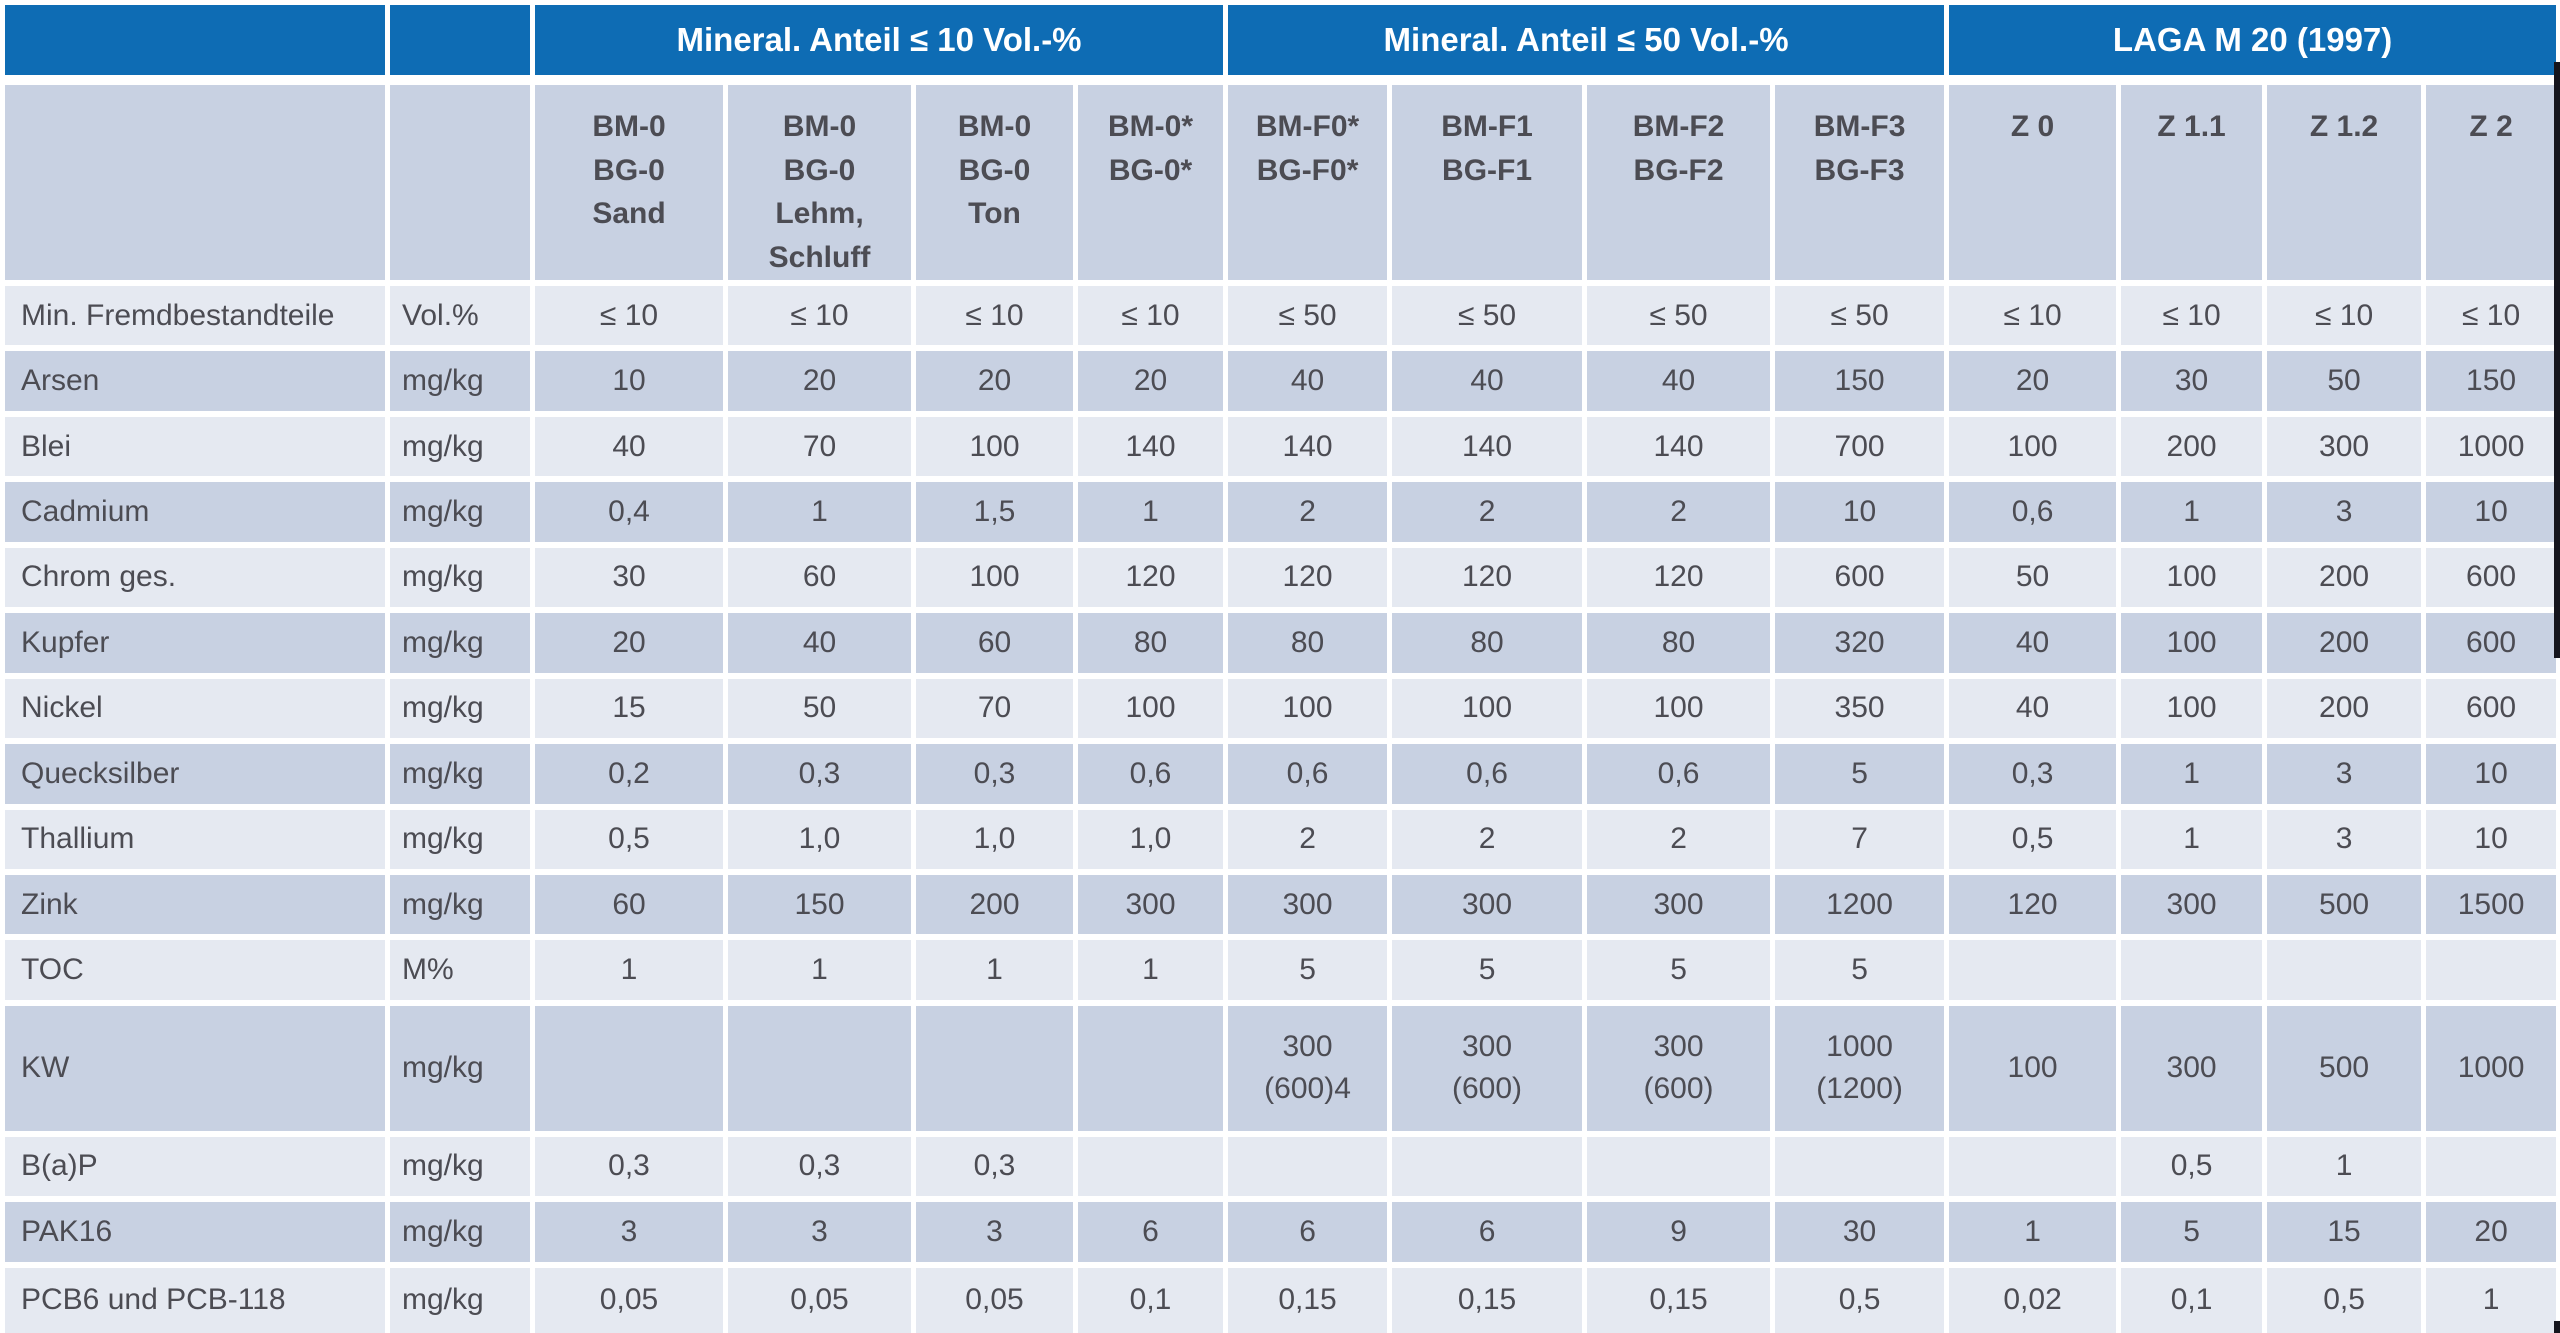 Image resolution: width=2560 pixels, height=1333 pixels. What do you see at coordinates (1862, 1071) in the screenshot?
I see `value-cell: 1000 (1200)` at bounding box center [1862, 1071].